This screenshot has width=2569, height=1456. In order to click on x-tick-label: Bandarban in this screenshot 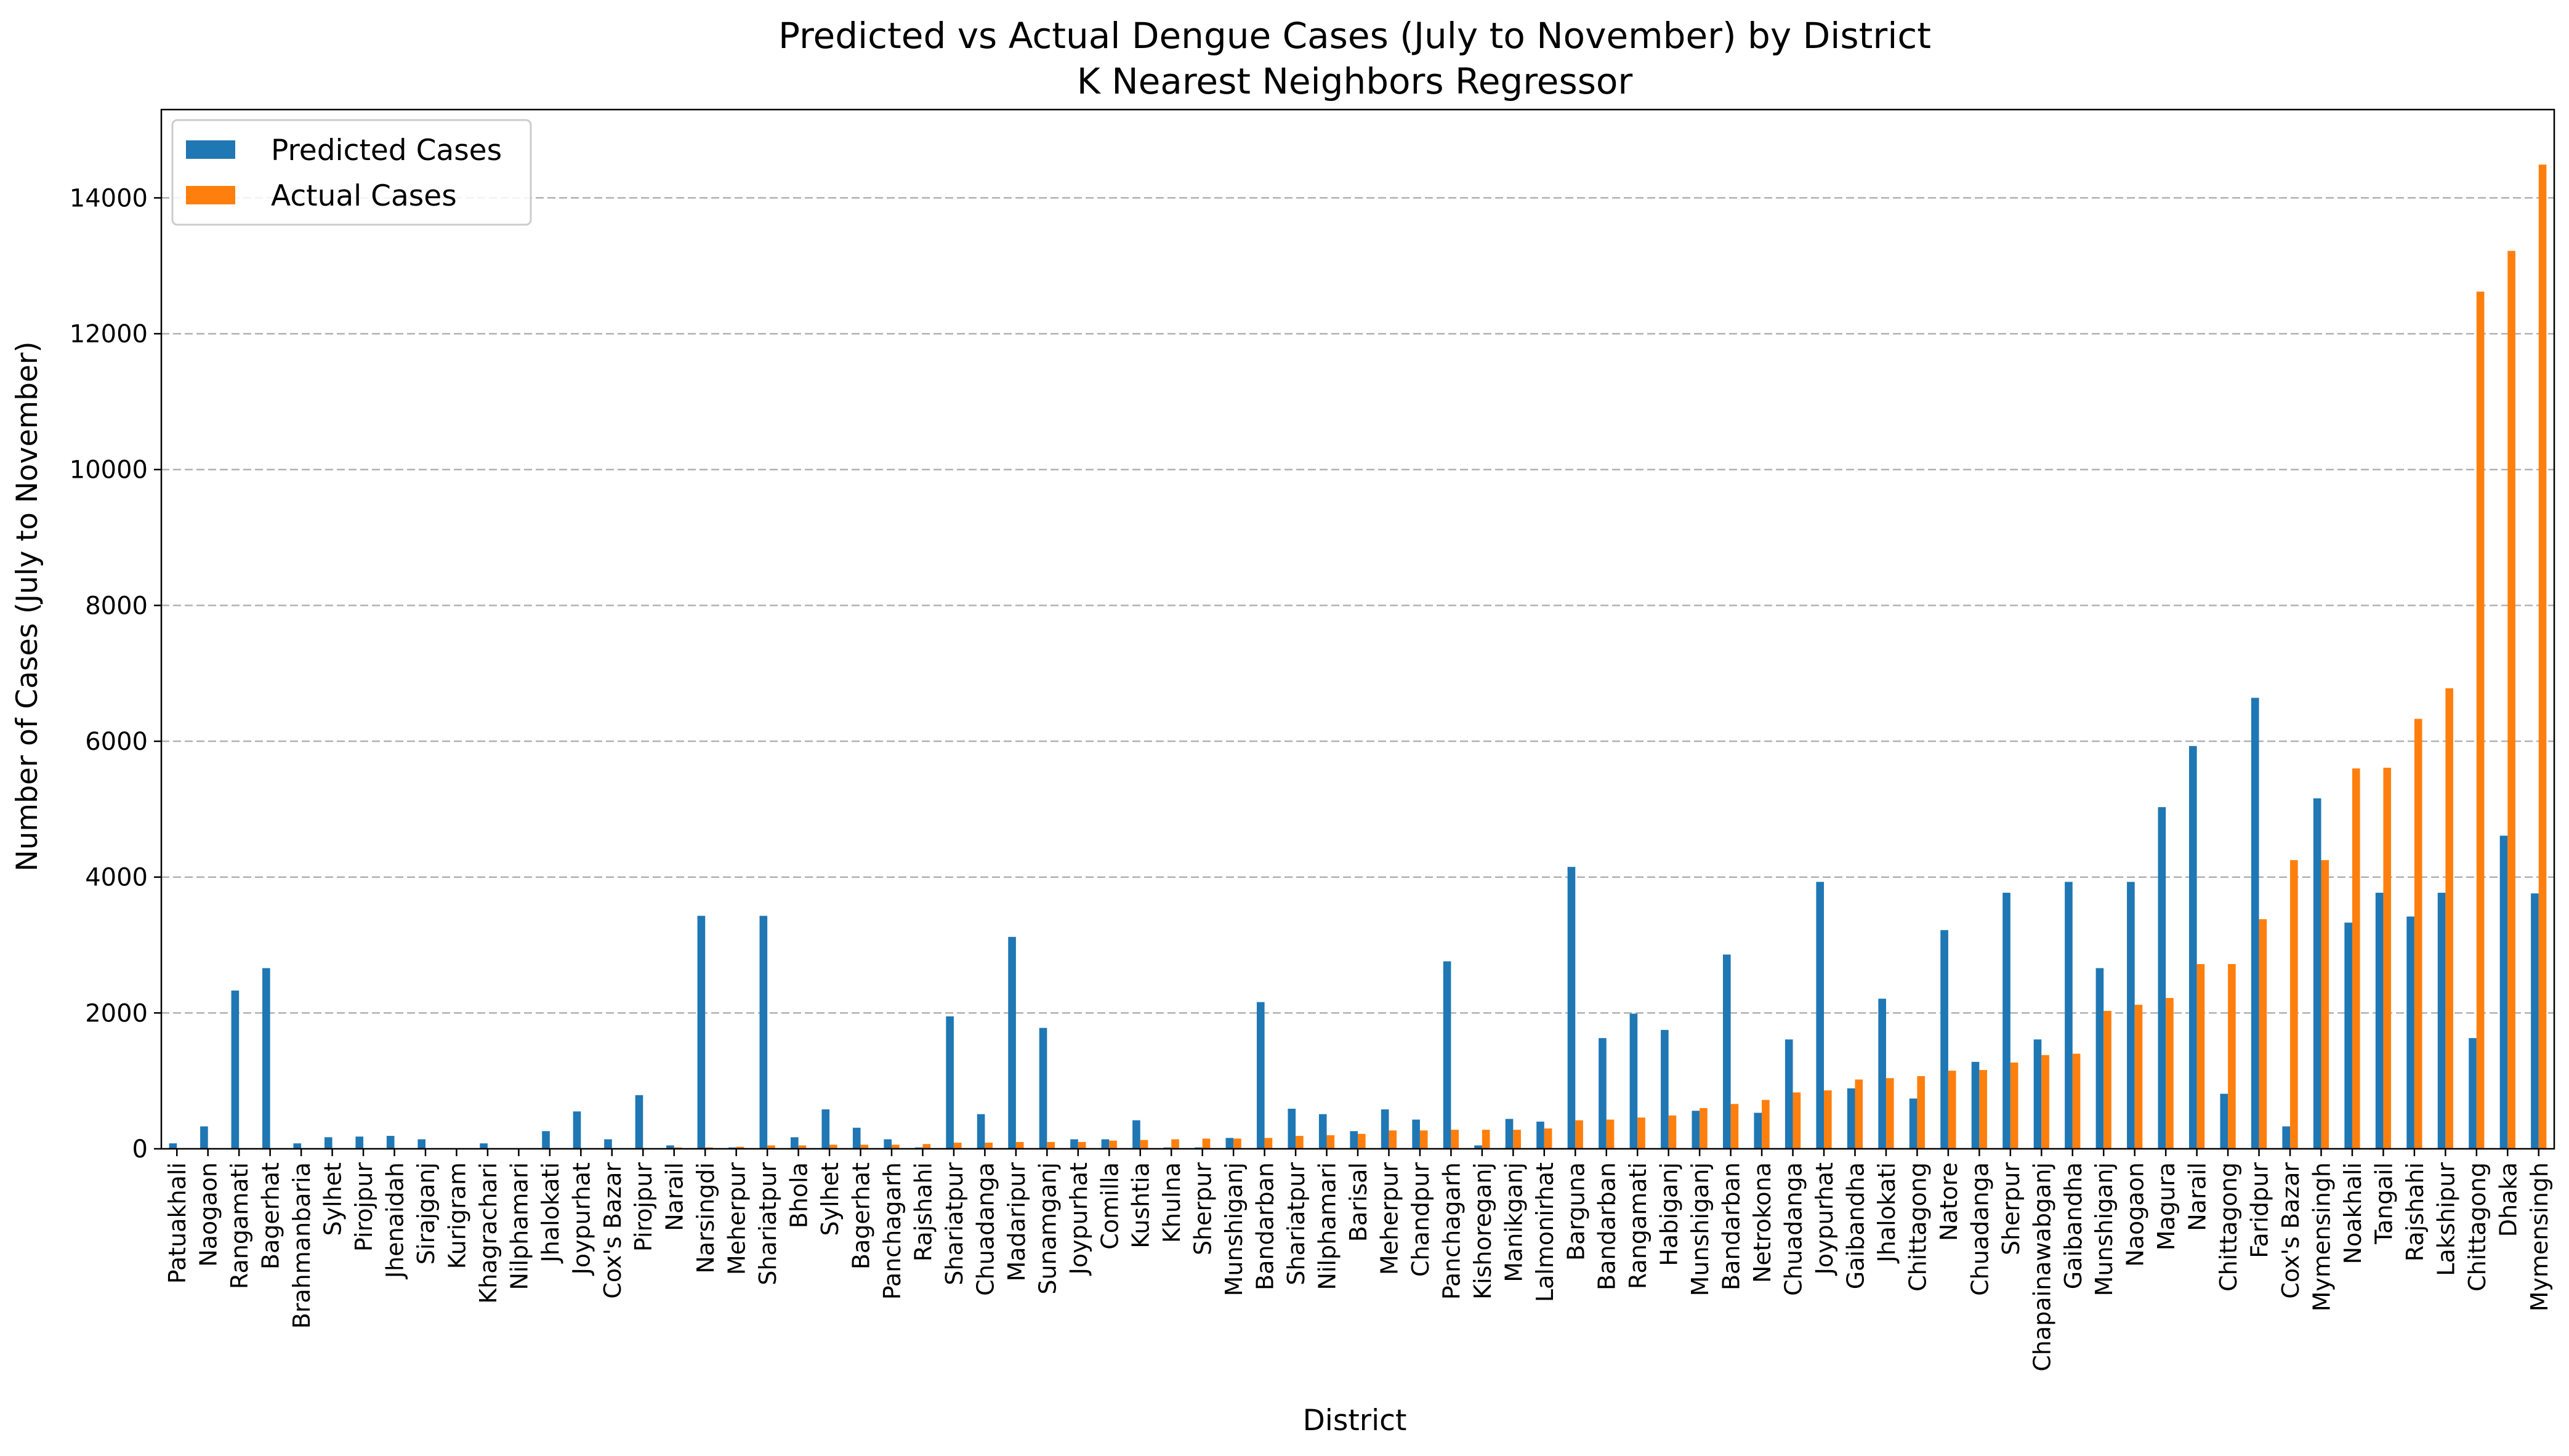, I will do `click(1731, 1226)`.